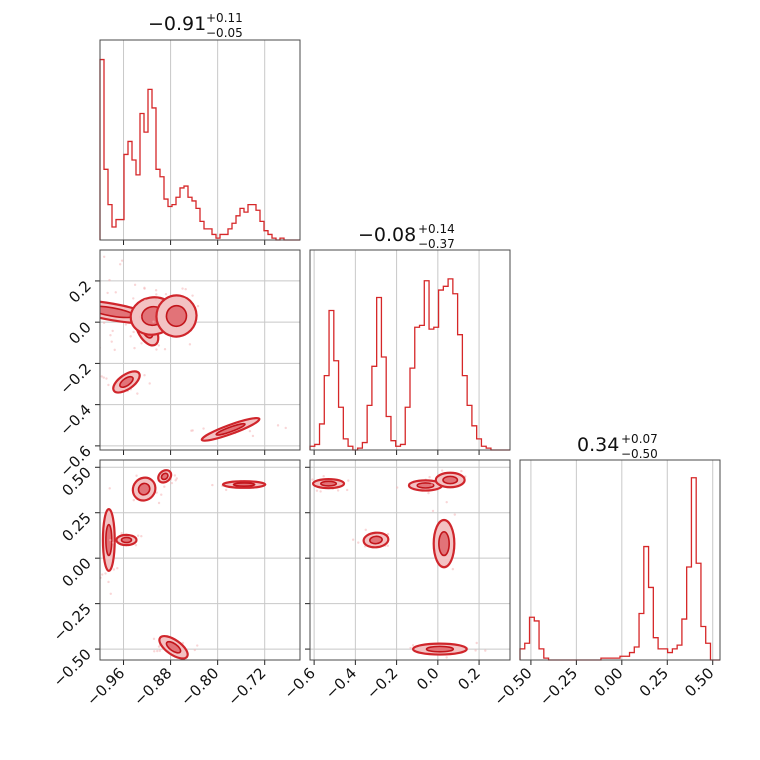  What do you see at coordinates (639, 439) in the screenshot?
I see `title-param-3-sup: +0.07` at bounding box center [639, 439].